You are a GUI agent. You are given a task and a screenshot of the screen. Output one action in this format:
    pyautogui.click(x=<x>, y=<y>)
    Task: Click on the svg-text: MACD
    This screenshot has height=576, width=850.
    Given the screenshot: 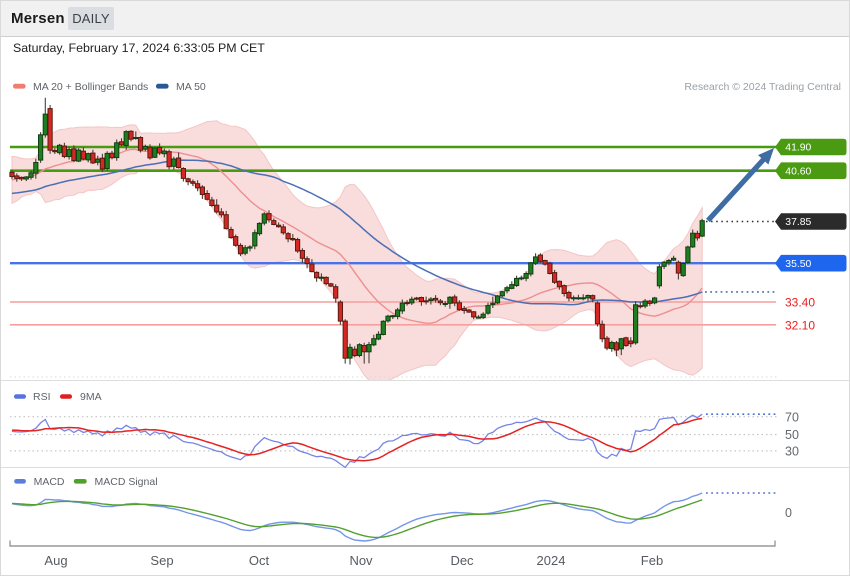 What is the action you would take?
    pyautogui.click(x=49, y=482)
    